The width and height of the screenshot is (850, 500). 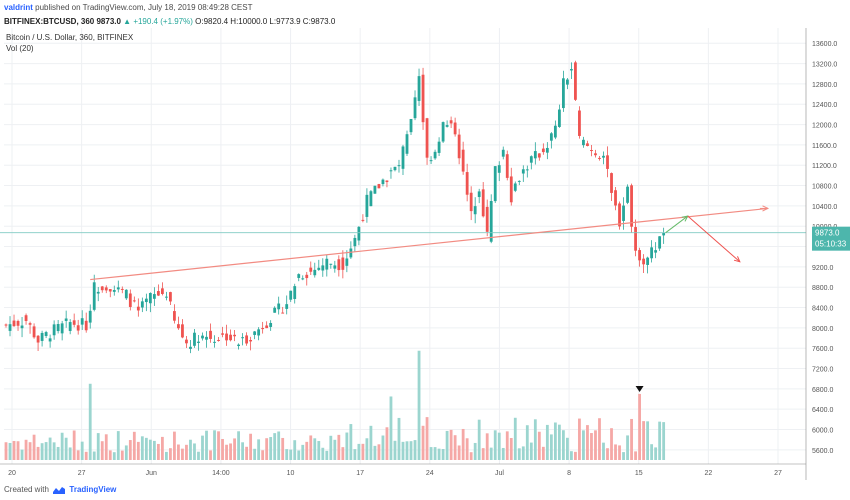 I want to click on trendline-arrow-head, so click(x=766, y=208).